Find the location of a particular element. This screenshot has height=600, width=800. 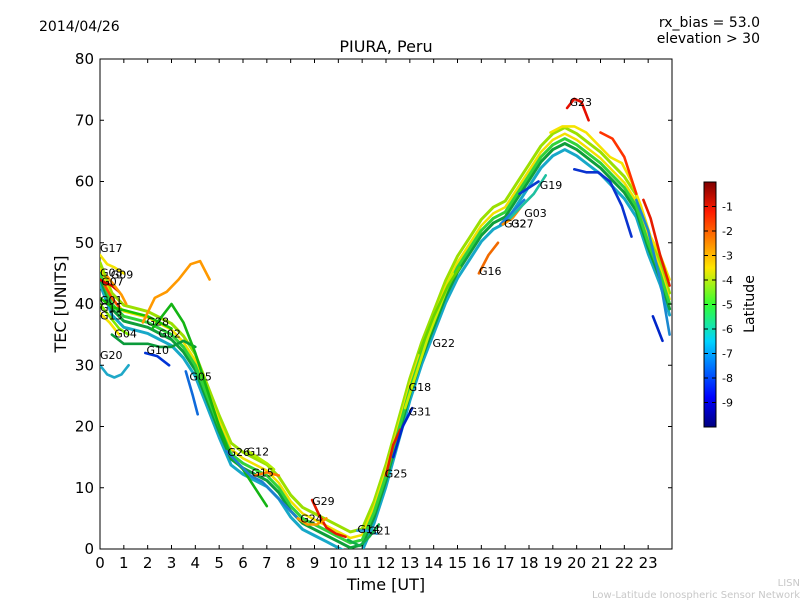

x-tick-label: 18 is located at coordinates (528, 563).